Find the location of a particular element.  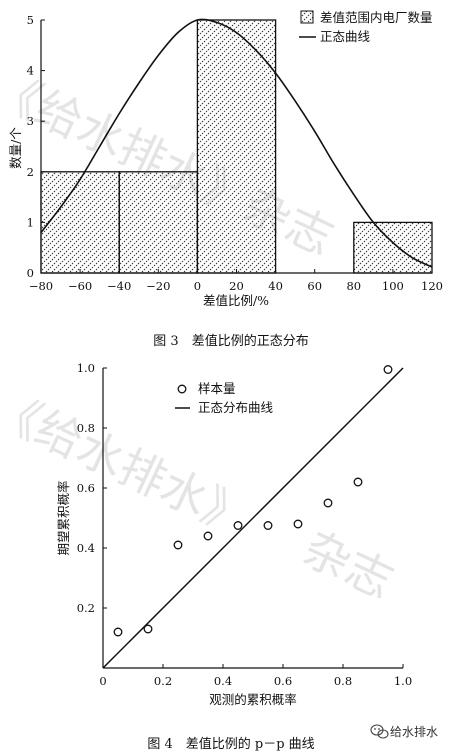

brand-name: 给水排水 is located at coordinates (414, 732).